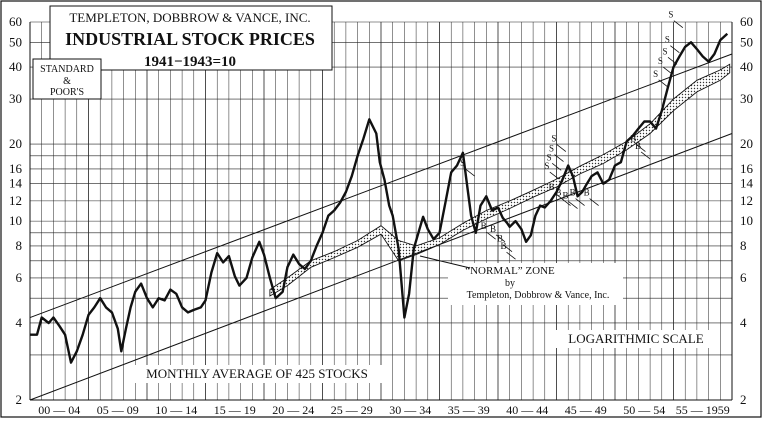 The width and height of the screenshot is (762, 423). Describe the element at coordinates (235, 410) in the screenshot. I see `x-tick-label: 15 — 19` at that location.